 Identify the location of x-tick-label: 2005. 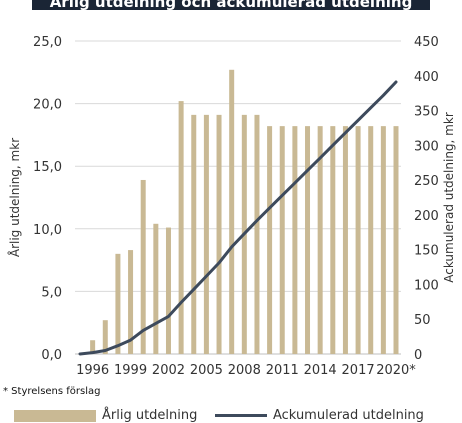
(206, 370).